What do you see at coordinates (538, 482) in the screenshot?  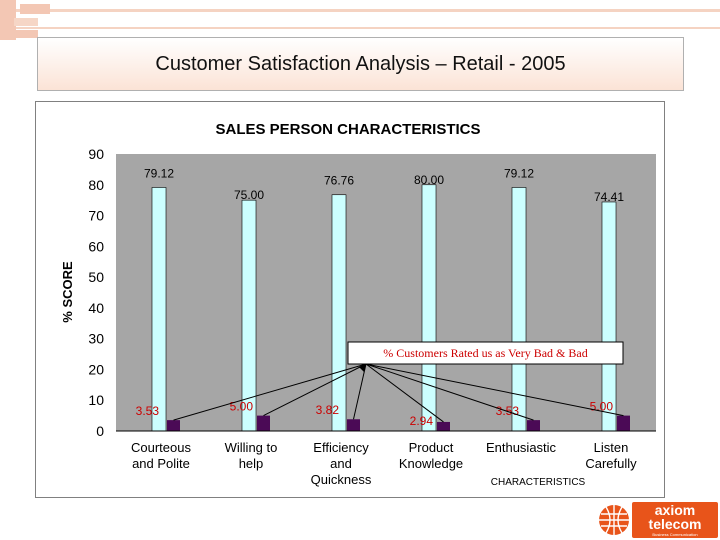 I see `x-axis-label: CHARACTERISTICS` at bounding box center [538, 482].